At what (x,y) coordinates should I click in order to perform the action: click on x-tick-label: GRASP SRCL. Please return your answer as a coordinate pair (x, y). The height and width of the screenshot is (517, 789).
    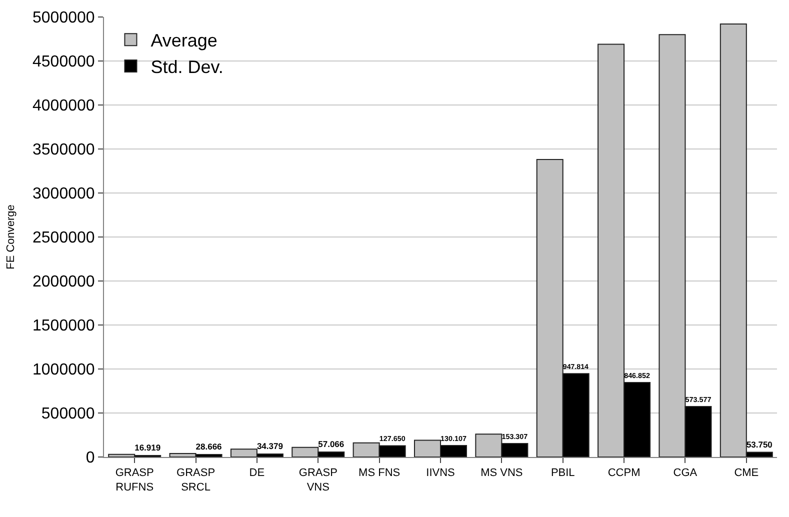
    Looking at the image, I should click on (196, 480).